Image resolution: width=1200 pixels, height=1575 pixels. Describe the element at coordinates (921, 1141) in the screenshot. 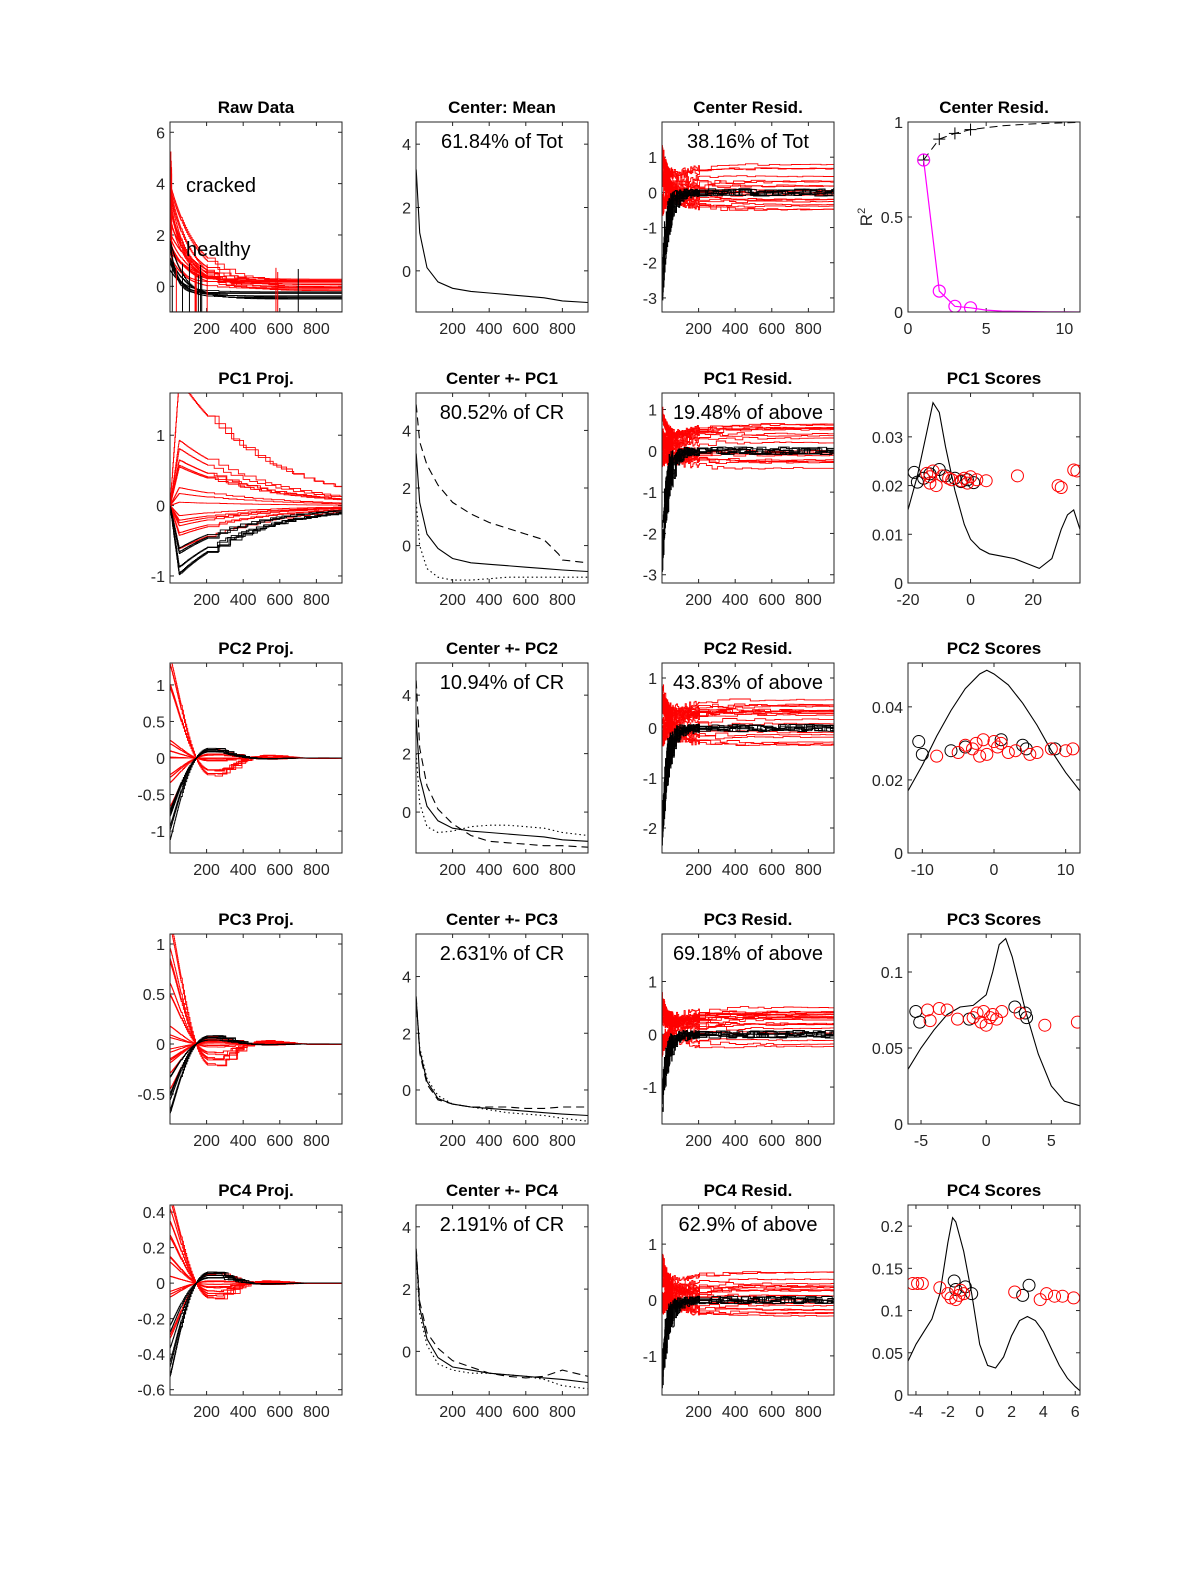

I see `x-tick-label: -5` at that location.